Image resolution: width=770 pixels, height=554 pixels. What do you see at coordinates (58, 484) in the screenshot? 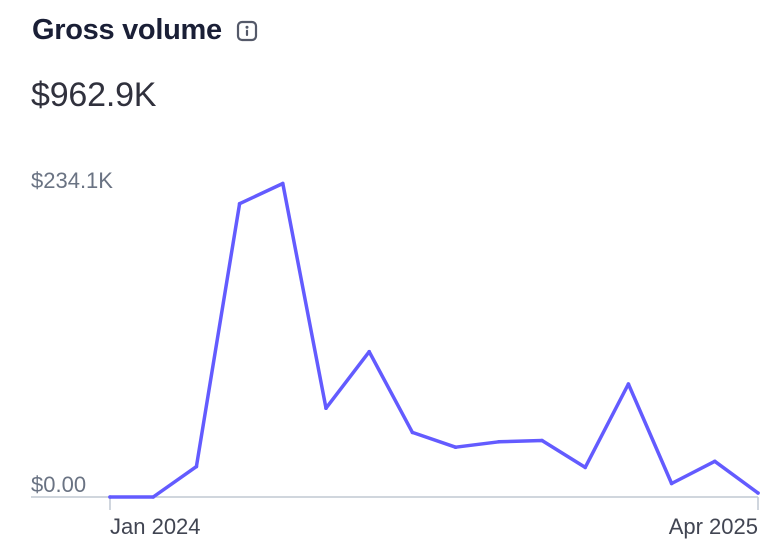
I see `y-tick-label-min: $0.00` at bounding box center [58, 484].